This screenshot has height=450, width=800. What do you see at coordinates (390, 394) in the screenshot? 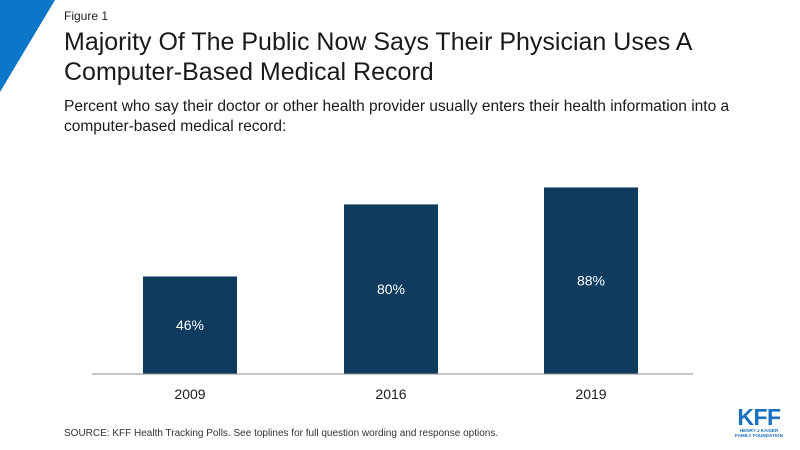
I see `x-tick-2016: 2016` at bounding box center [390, 394].